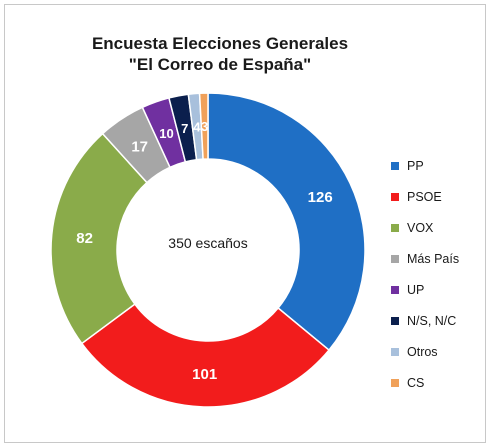 This screenshot has height=448, width=491. What do you see at coordinates (84, 238) in the screenshot?
I see `data-label-vox: 82` at bounding box center [84, 238].